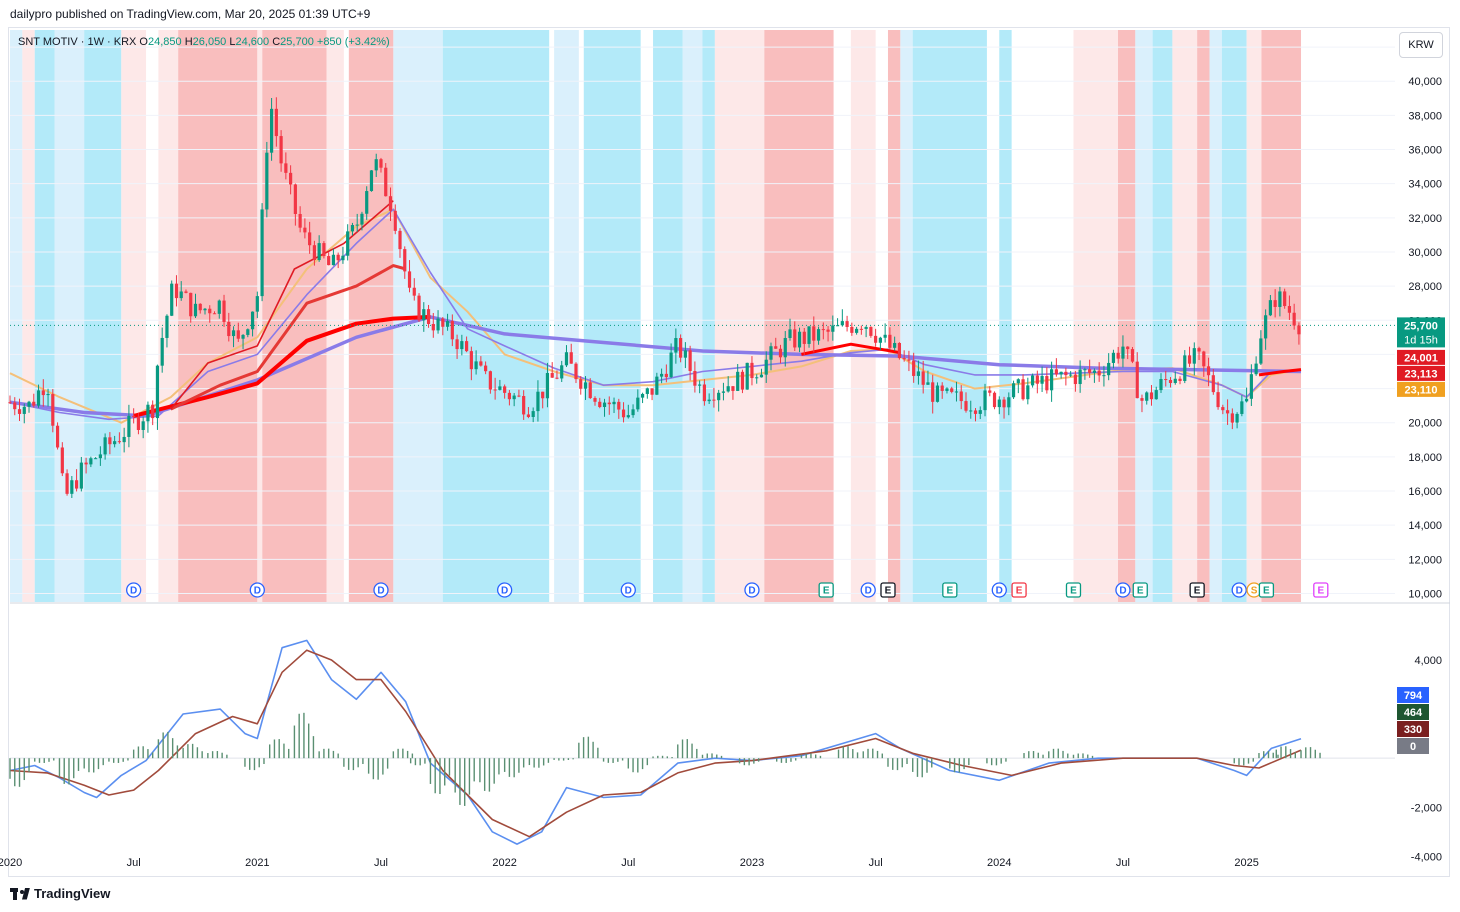 The height and width of the screenshot is (912, 1460). I want to click on price-tick-label: 32,000, so click(1425, 219).